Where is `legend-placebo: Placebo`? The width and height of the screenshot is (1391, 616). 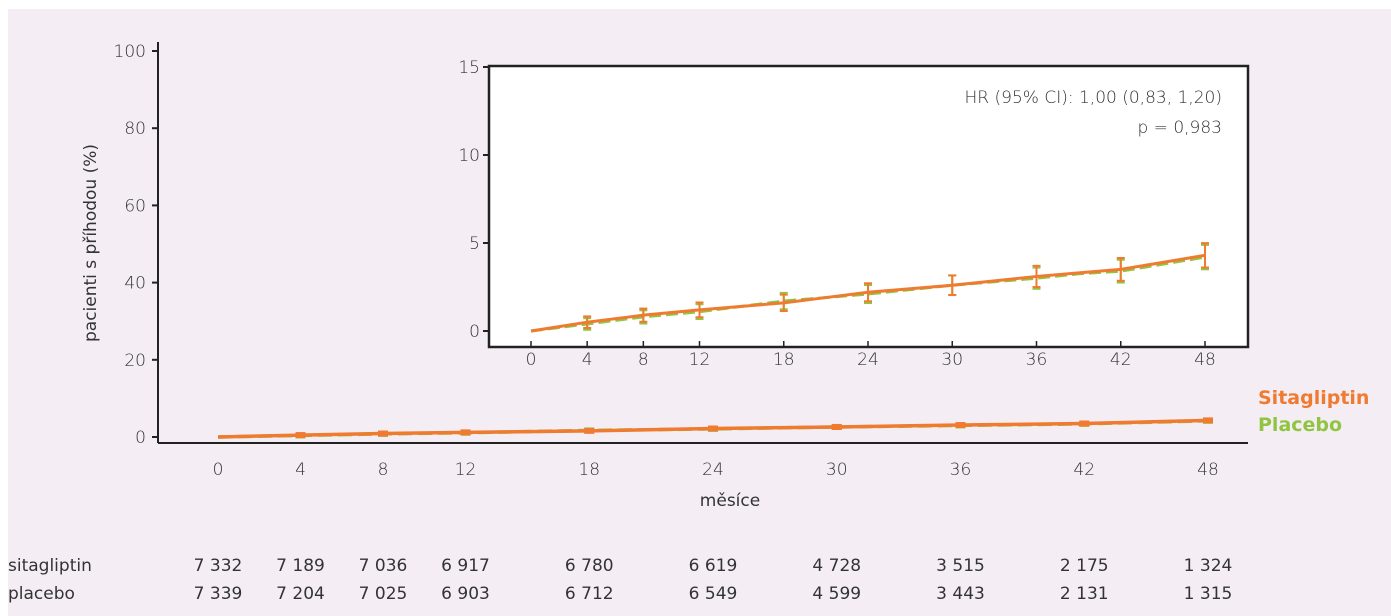
legend-placebo: Placebo is located at coordinates (1300, 425).